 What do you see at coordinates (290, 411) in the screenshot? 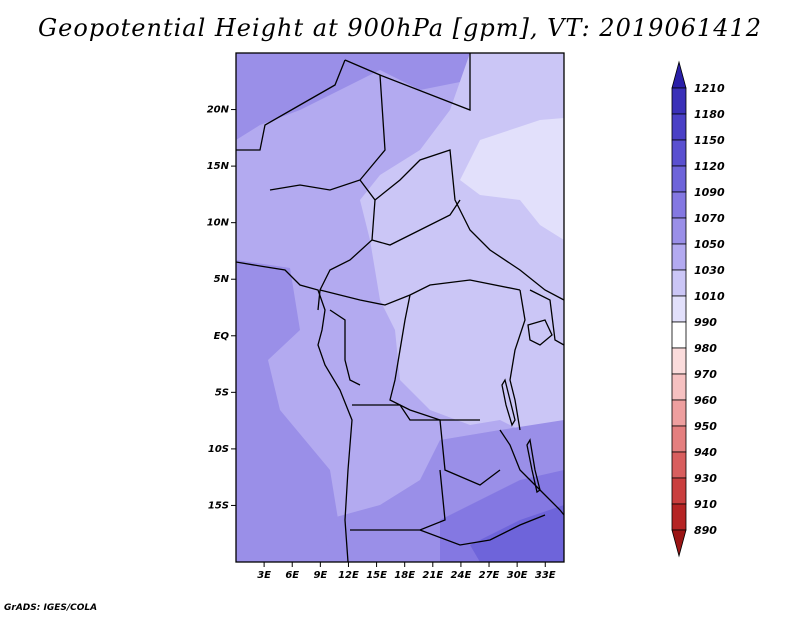
I see `field-west-ocean` at bounding box center [290, 411].